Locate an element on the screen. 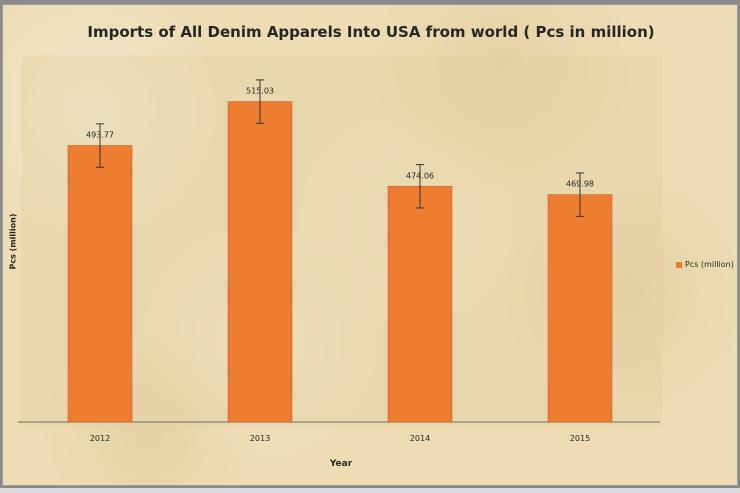 Image resolution: width=740 pixels, height=493 pixels. data-label-2013: 515.03 is located at coordinates (260, 91).